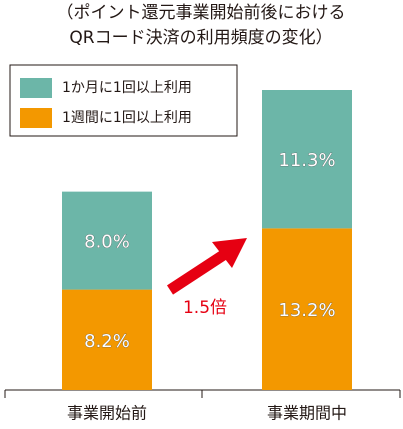 Image resolution: width=403 pixels, height=429 pixels. I want to click on value-label: 8.0%, so click(107, 242).